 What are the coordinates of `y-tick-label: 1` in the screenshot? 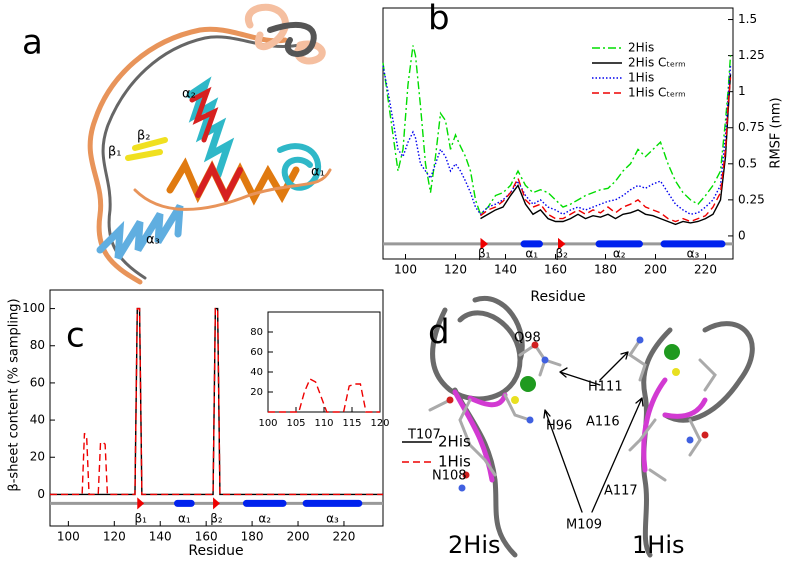 It's located at (742, 91).